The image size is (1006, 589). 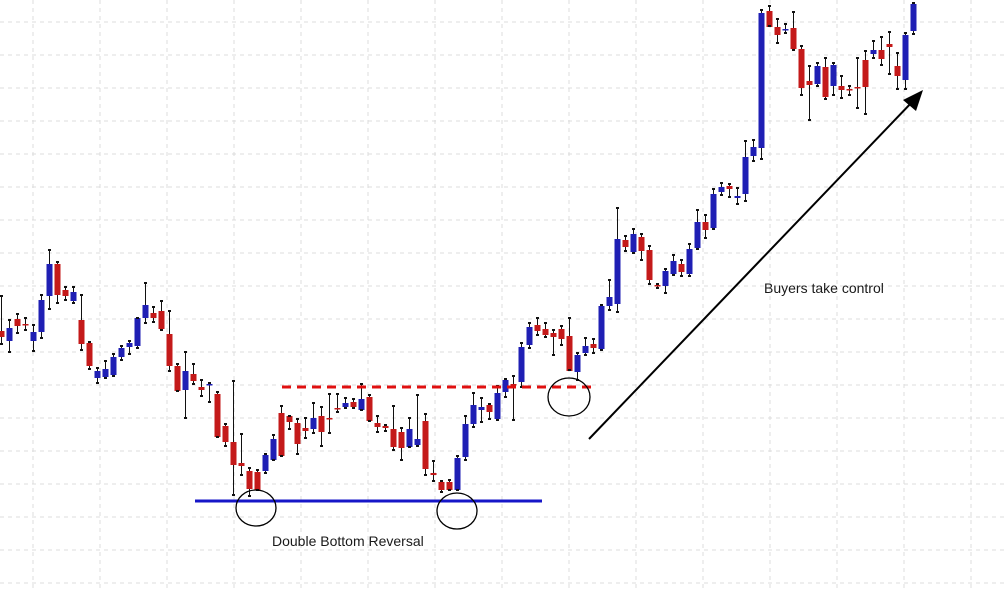 What do you see at coordinates (457, 511) in the screenshot?
I see `bottom-two-circle` at bounding box center [457, 511].